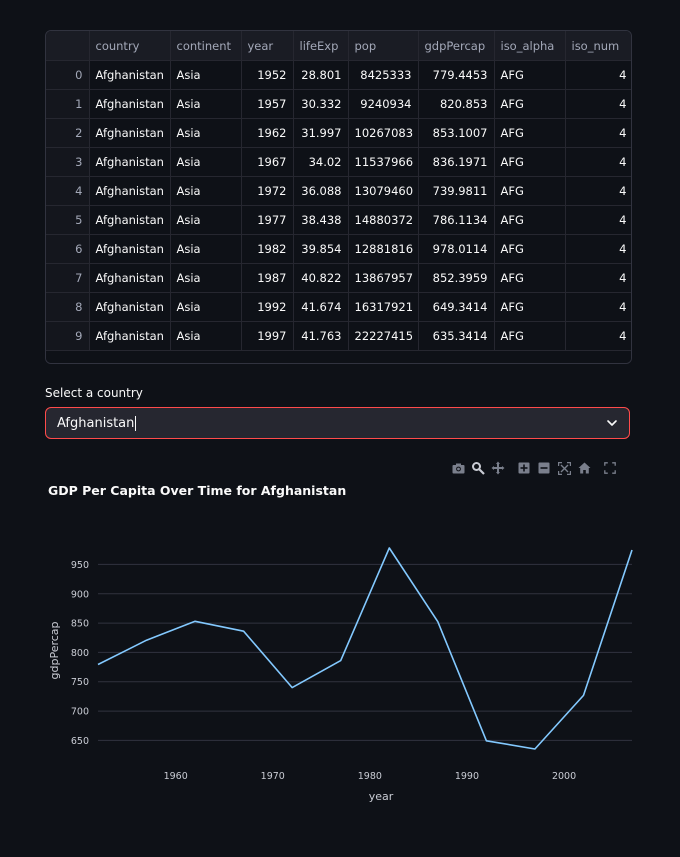  What do you see at coordinates (68, 249) in the screenshot?
I see `row-index-cell: 6` at bounding box center [68, 249].